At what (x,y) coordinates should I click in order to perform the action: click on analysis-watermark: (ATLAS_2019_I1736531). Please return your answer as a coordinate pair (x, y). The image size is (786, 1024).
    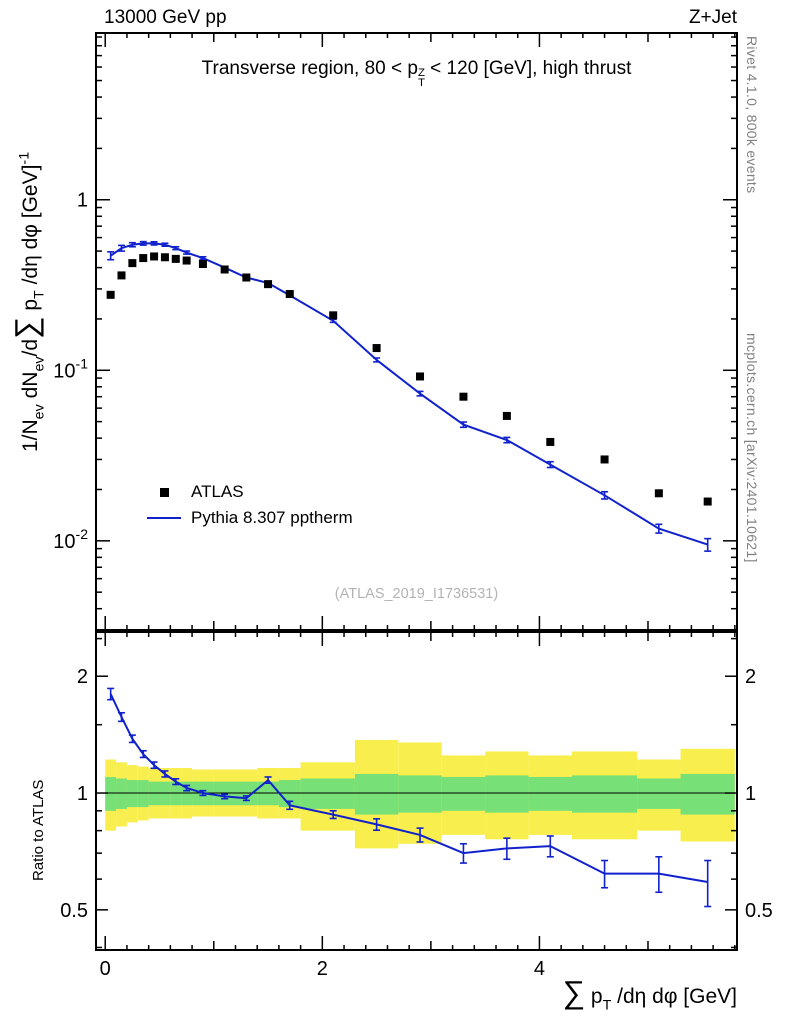
    Looking at the image, I should click on (416, 594).